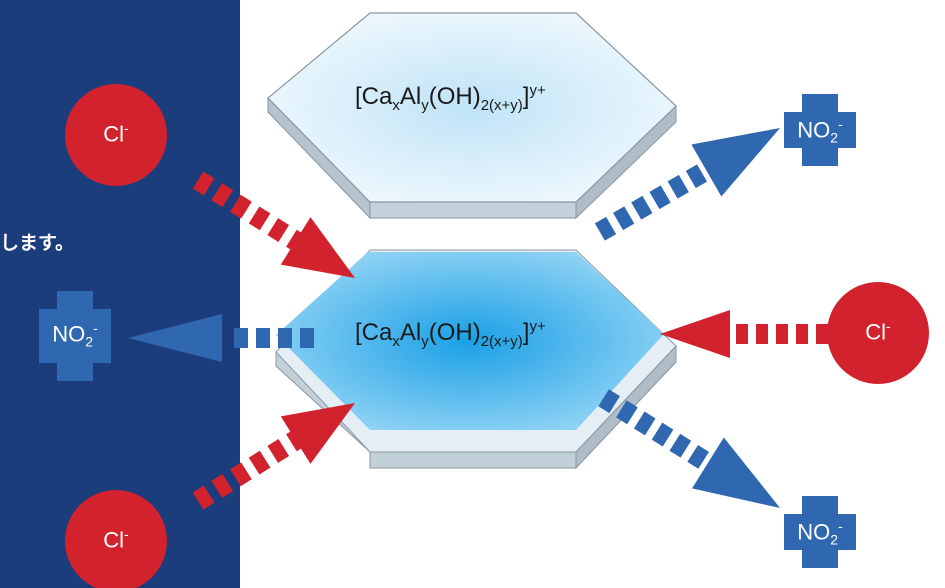 This screenshot has height=588, width=945. I want to click on nitrite-ion-left, so click(75, 336).